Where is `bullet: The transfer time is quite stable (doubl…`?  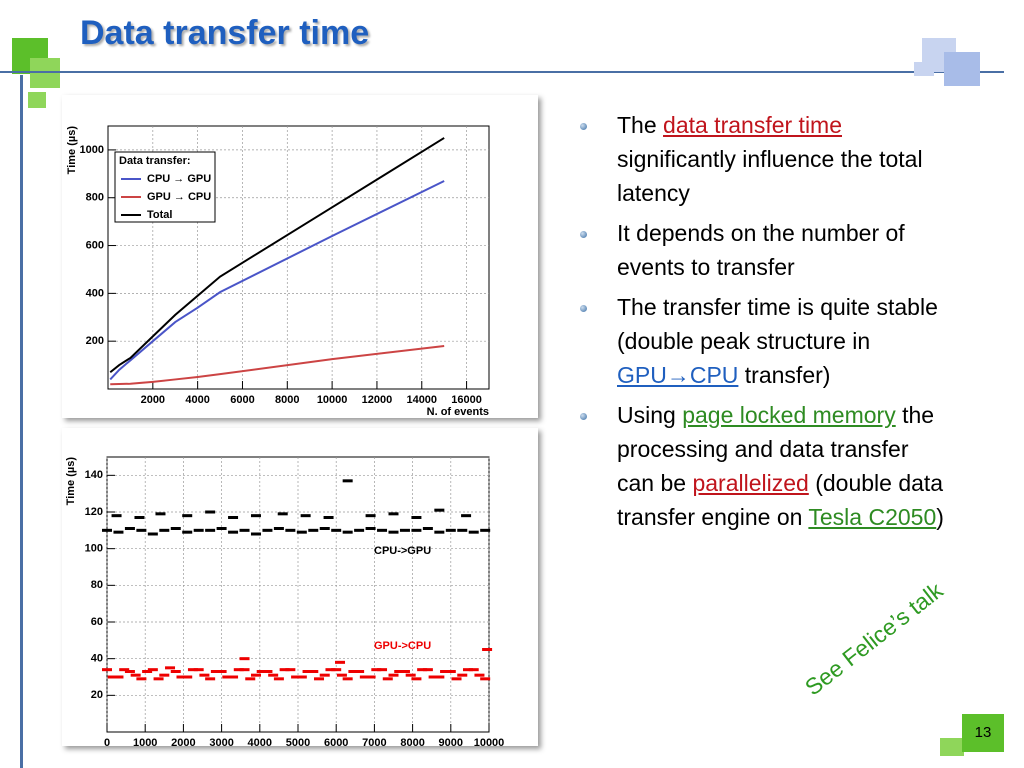
bullet: The transfer time is quite stable (doubl… is located at coordinates (765, 341).